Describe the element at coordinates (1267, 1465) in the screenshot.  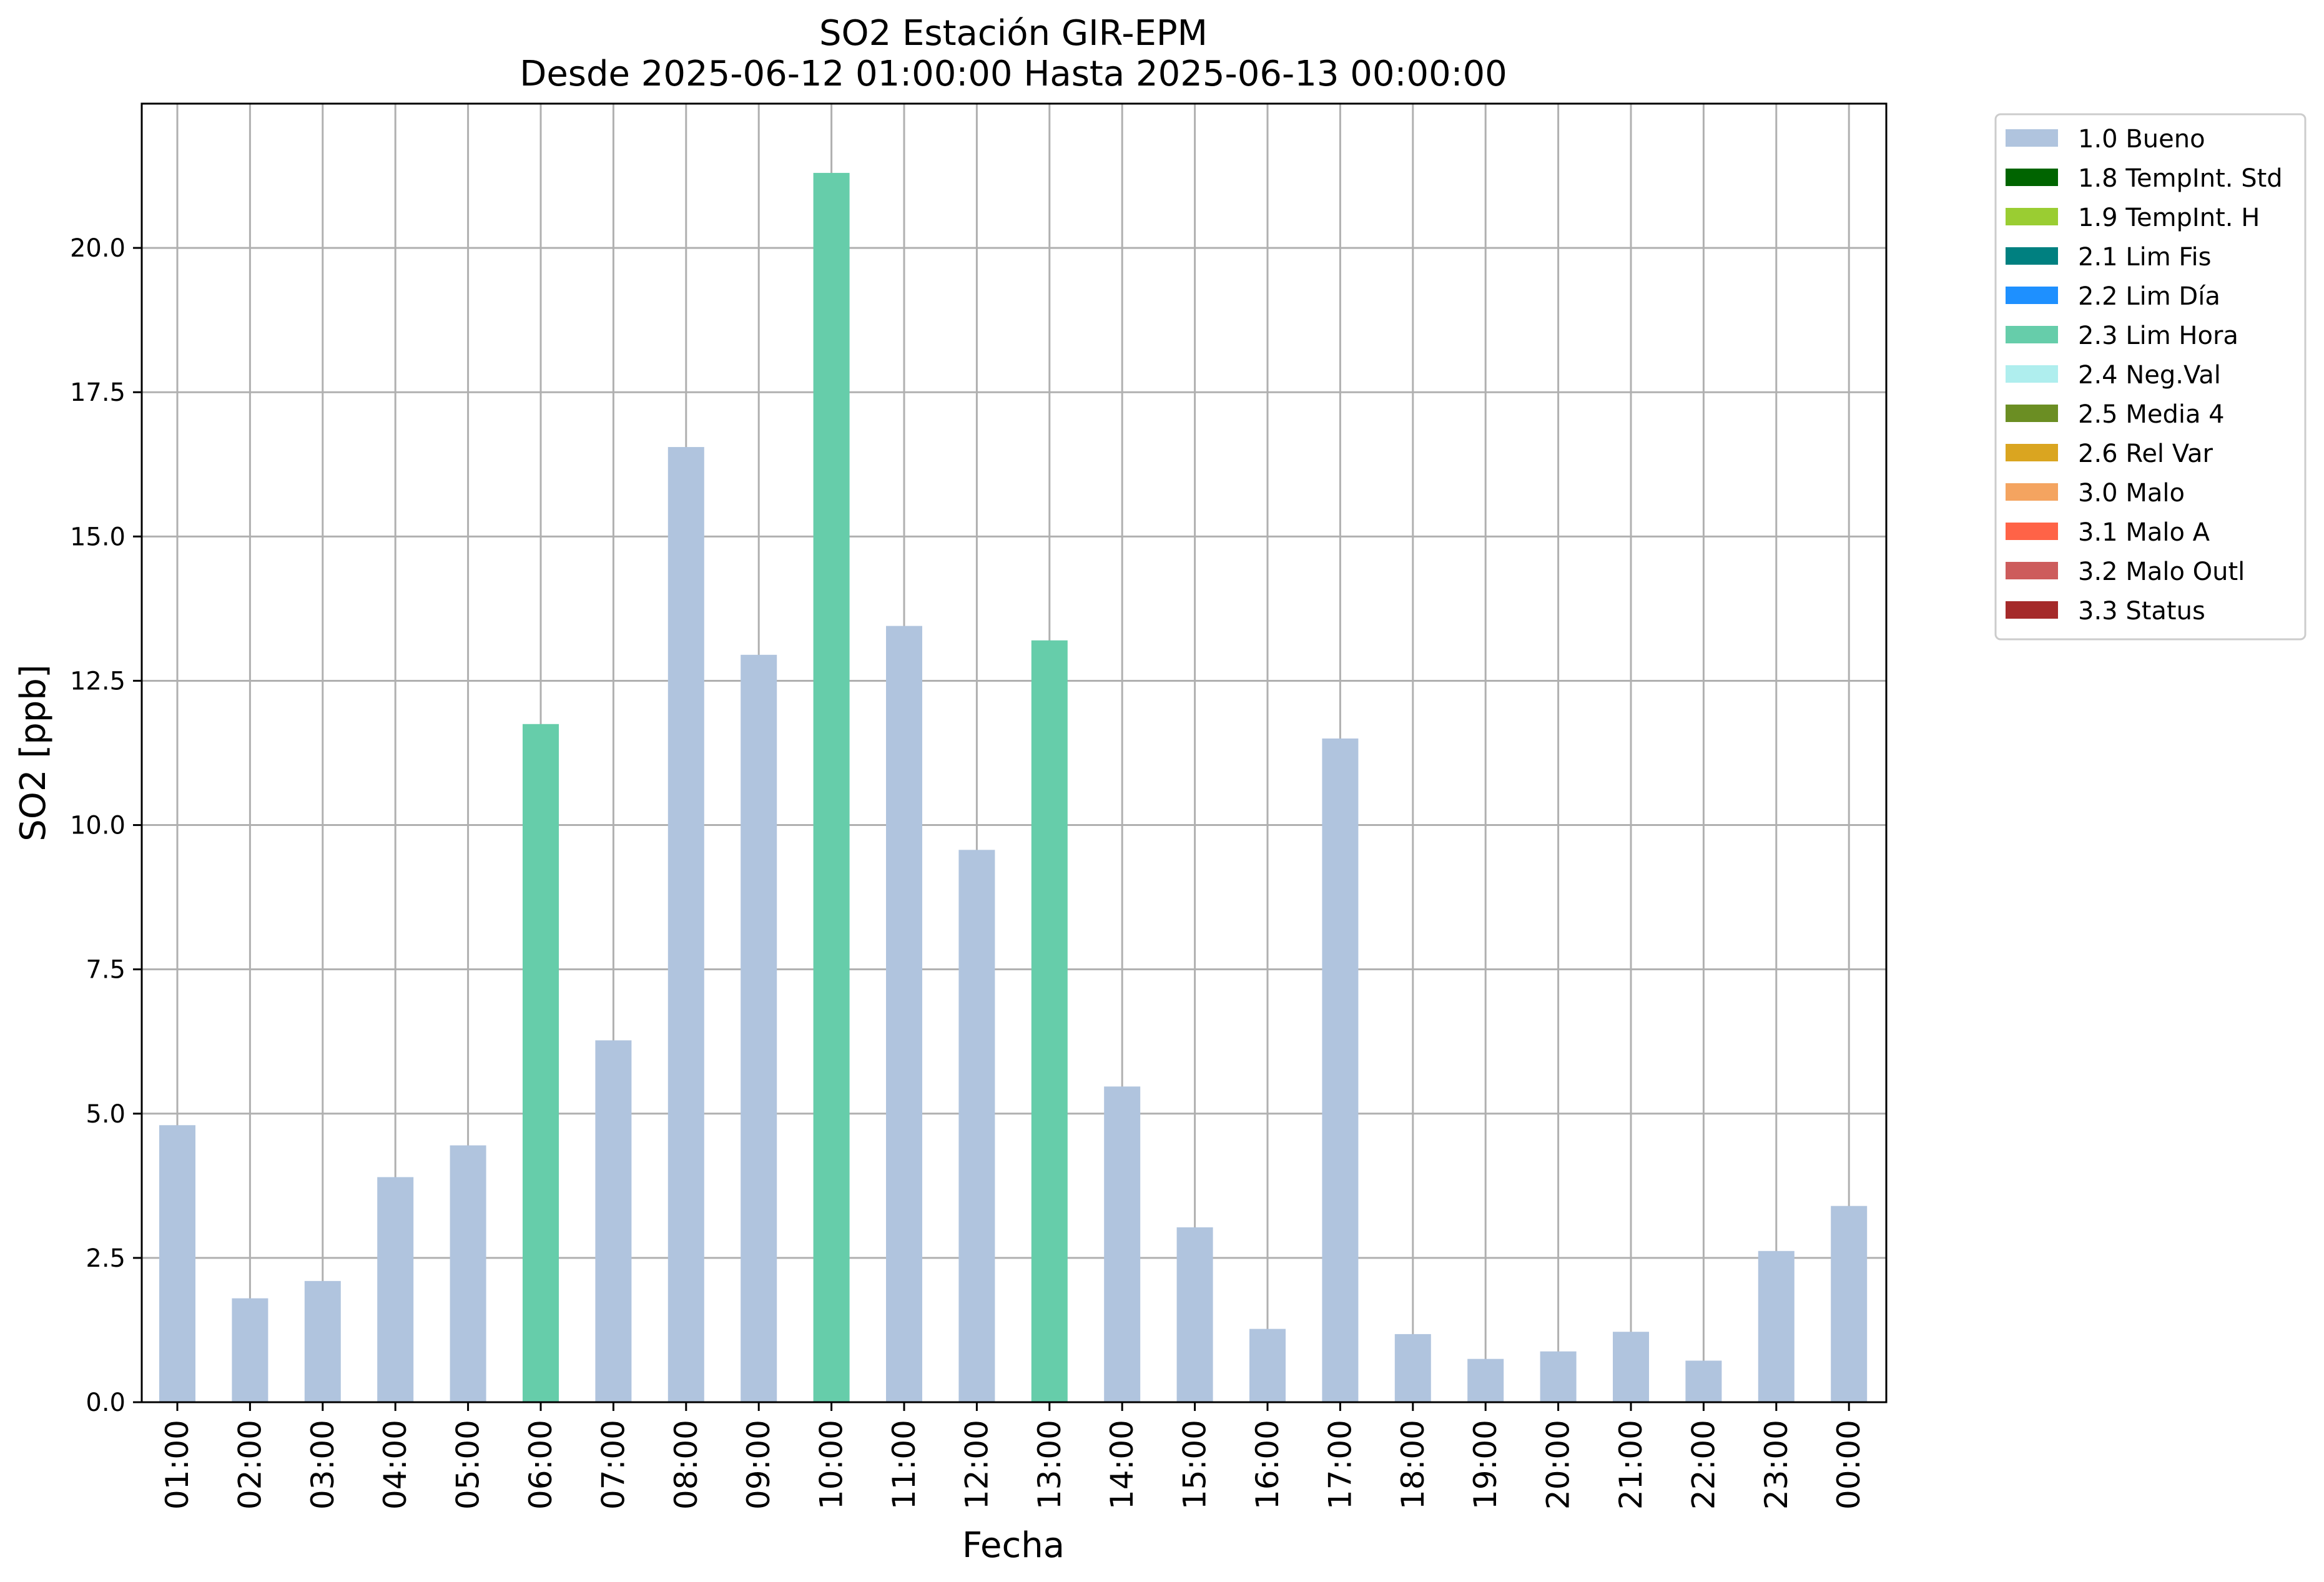
I see `x-tick-label: 16:00` at that location.